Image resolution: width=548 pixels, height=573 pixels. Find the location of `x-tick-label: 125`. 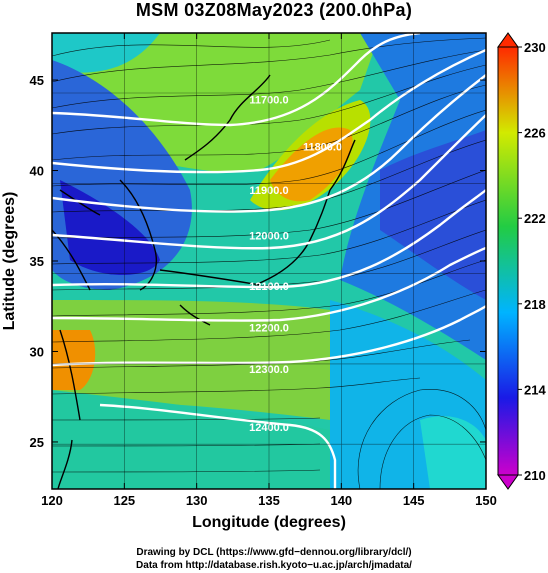

x-tick-label: 125 is located at coordinates (124, 500).